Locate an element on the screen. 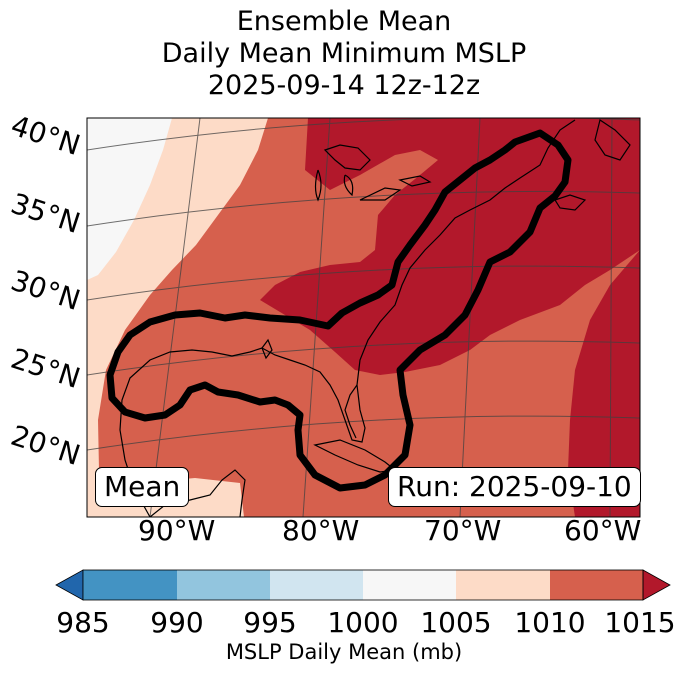  lon-label-80w: 80°W is located at coordinates (321, 530).